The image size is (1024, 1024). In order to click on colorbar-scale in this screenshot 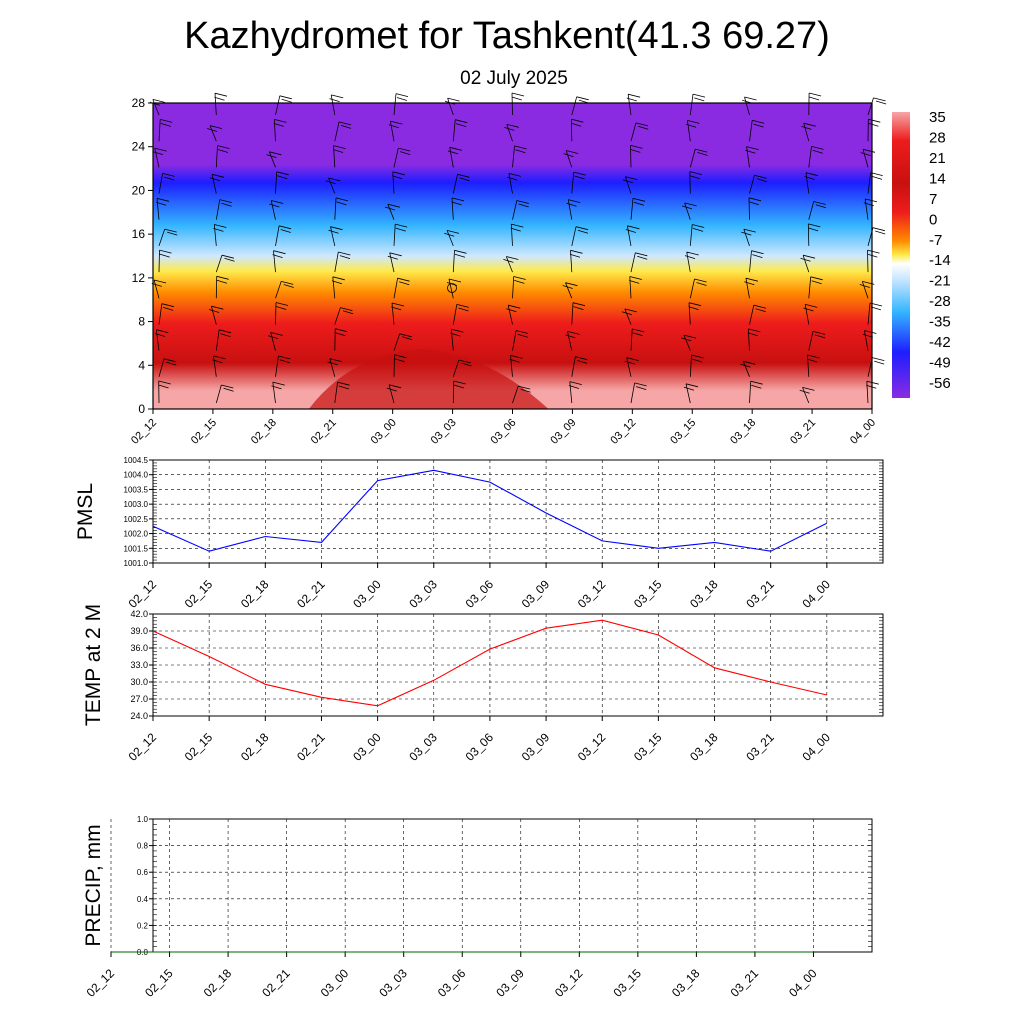, I will do `click(901, 255)`.